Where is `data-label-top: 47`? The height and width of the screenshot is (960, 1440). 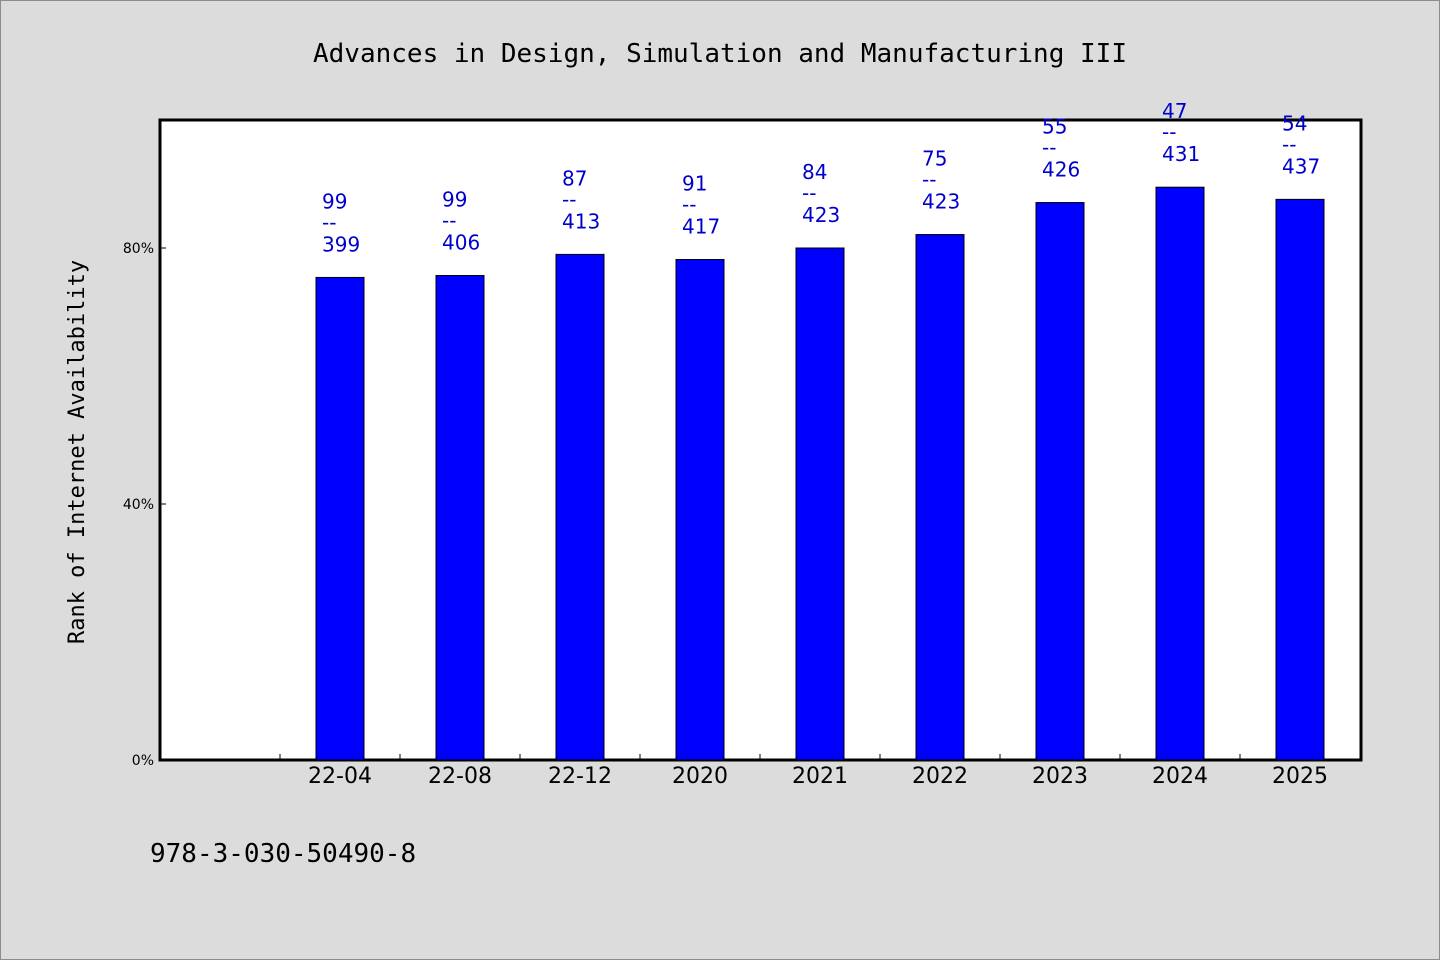 data-label-top: 47 is located at coordinates (1174, 111).